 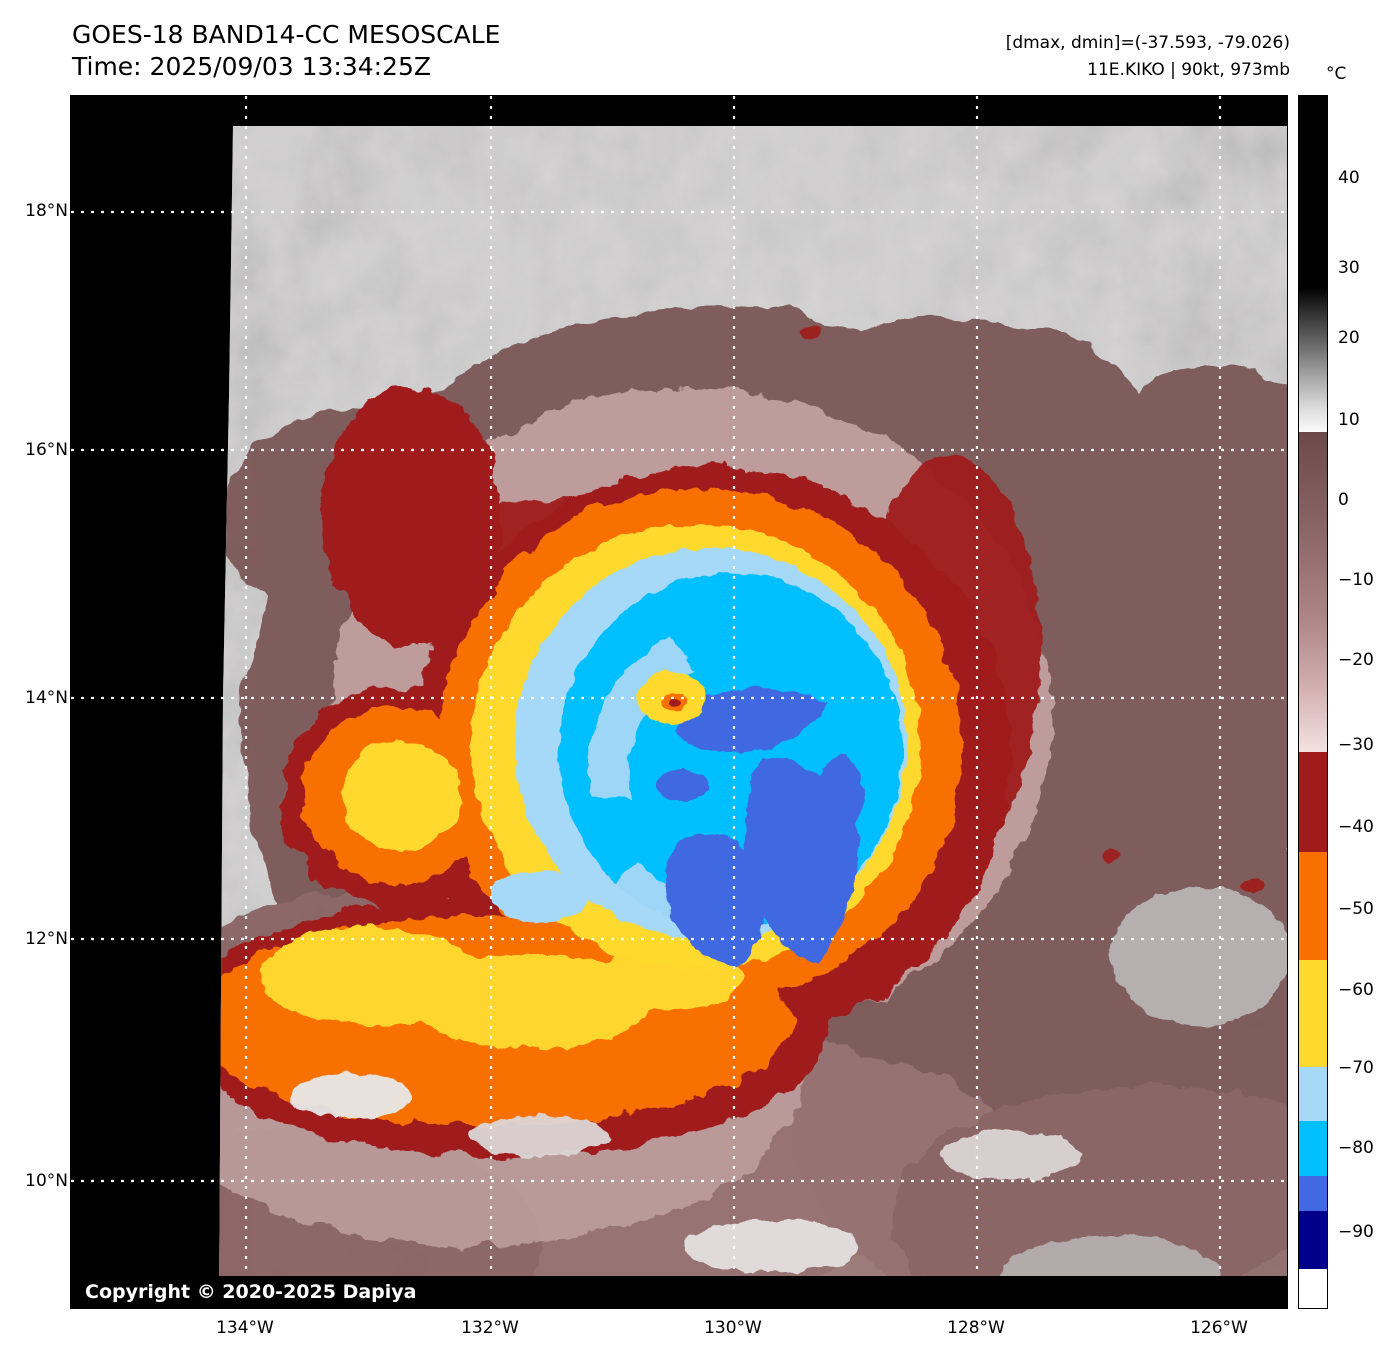 What do you see at coordinates (1313, 1193) in the screenshot?
I see `colorbar-band-royalblue` at bounding box center [1313, 1193].